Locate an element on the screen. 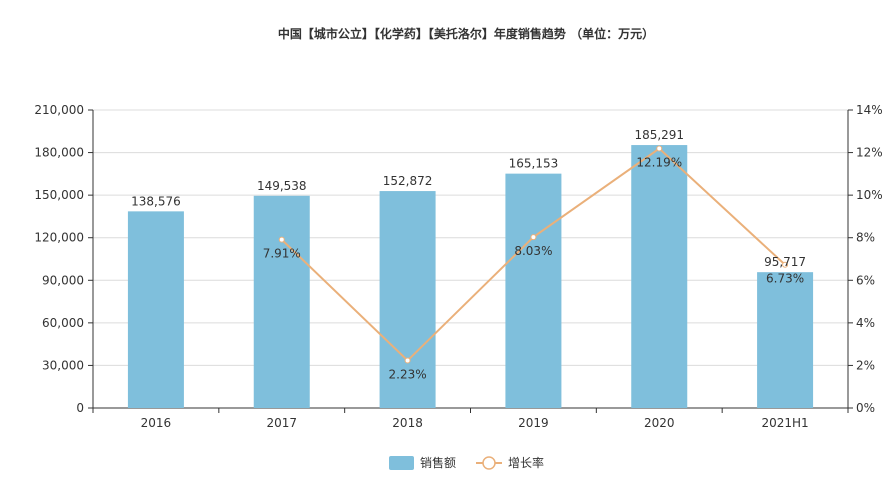  left-axis-tick-label: 90,000 is located at coordinates (63, 280).